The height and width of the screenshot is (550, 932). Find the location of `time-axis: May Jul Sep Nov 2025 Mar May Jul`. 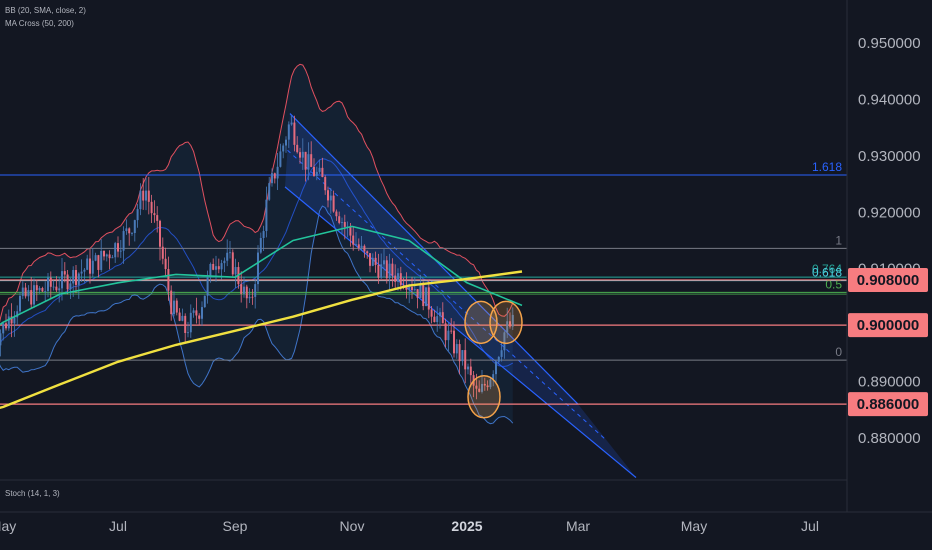

time-axis: May Jul Sep Nov 2025 Mar May Jul is located at coordinates (409, 526).